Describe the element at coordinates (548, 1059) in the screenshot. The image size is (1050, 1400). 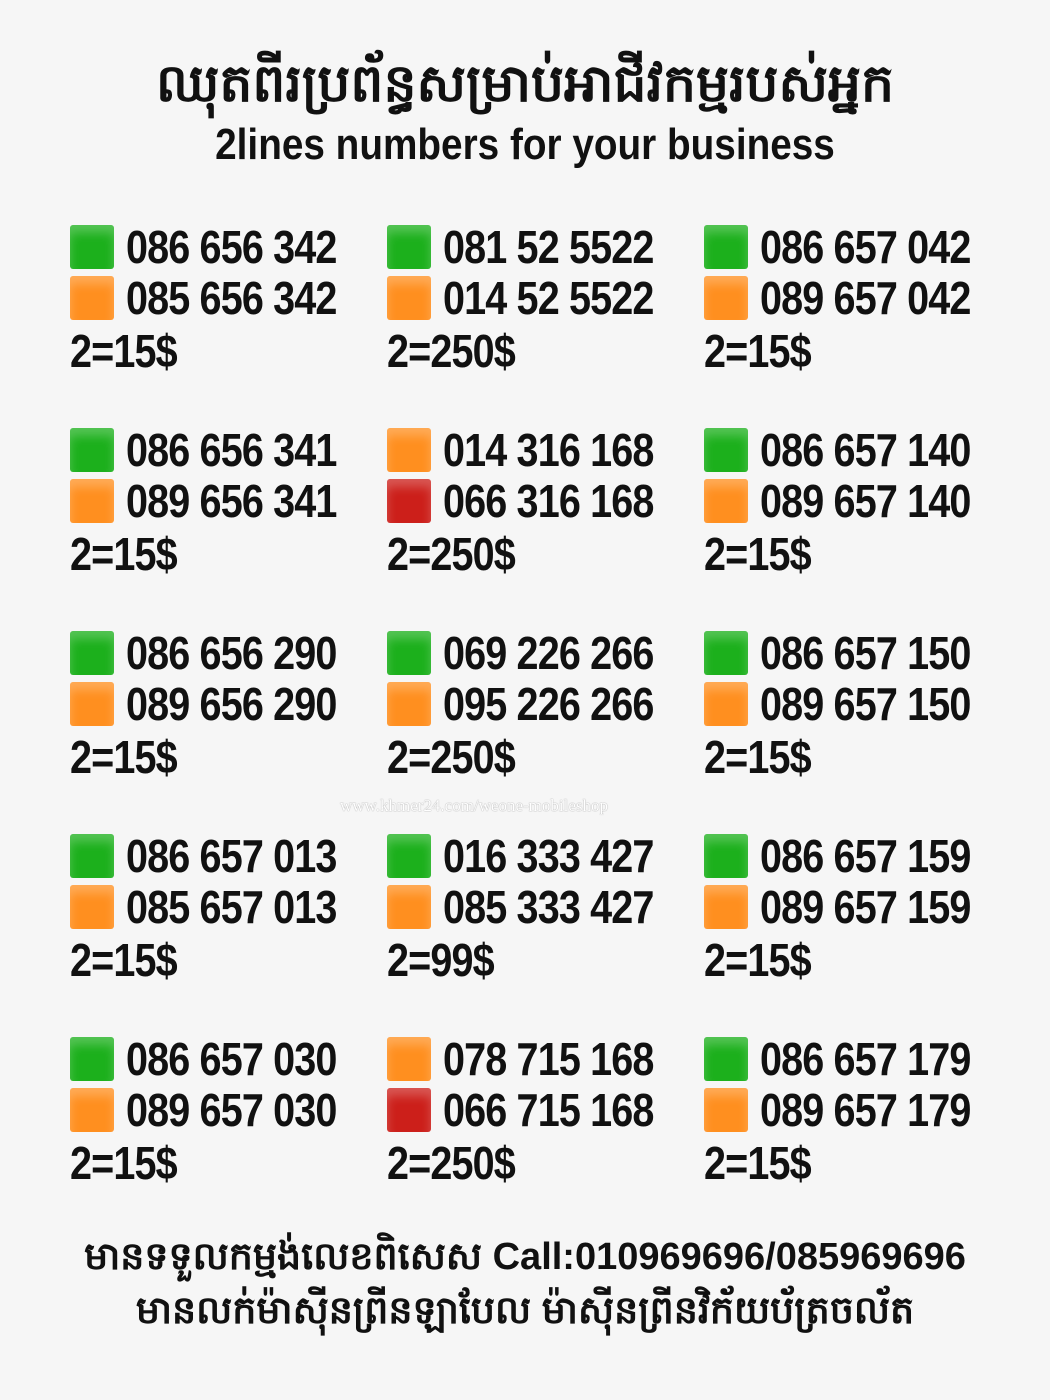
I see `phone-number: 078 715 168` at that location.